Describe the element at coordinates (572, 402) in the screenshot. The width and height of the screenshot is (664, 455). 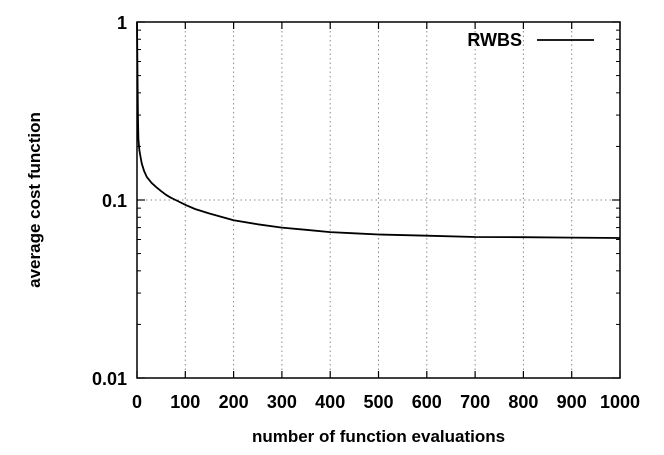
I see `x-tick-label: 900` at that location.